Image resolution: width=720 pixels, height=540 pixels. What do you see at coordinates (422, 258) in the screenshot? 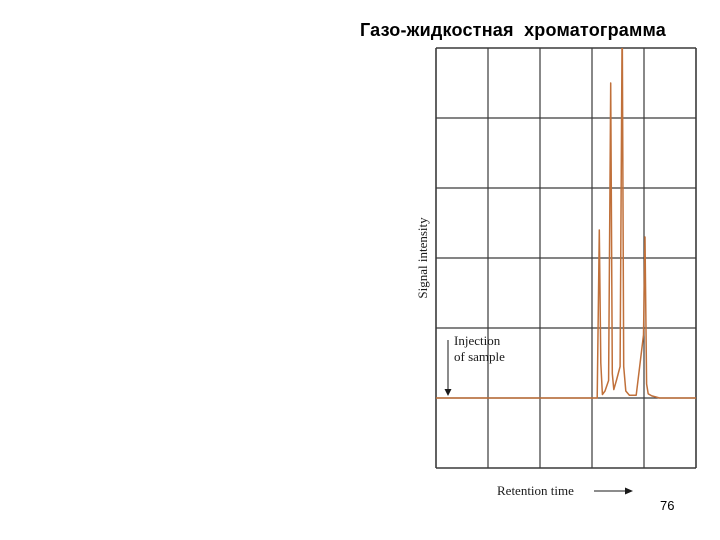
I see `y-axis-label: Signal intensity` at bounding box center [422, 258].